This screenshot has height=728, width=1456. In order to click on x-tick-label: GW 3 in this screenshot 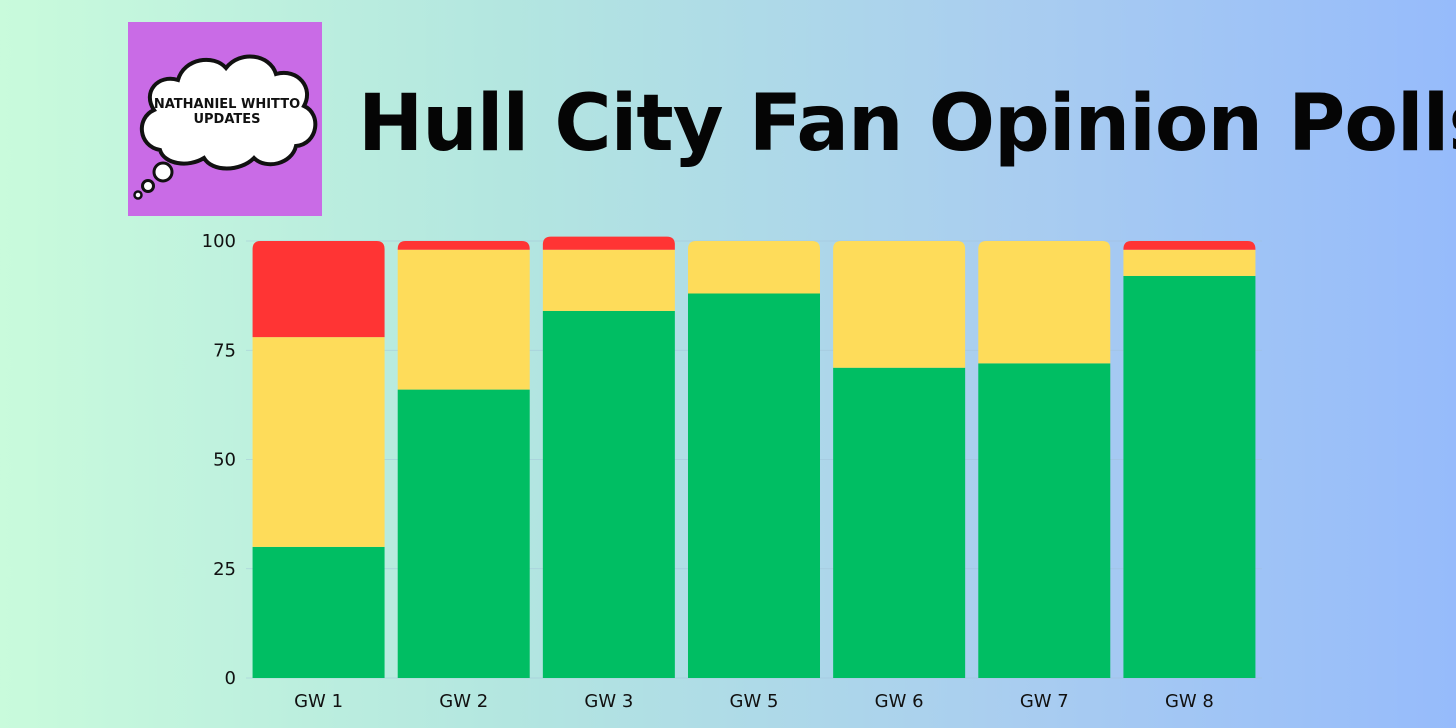, I will do `click(608, 701)`.